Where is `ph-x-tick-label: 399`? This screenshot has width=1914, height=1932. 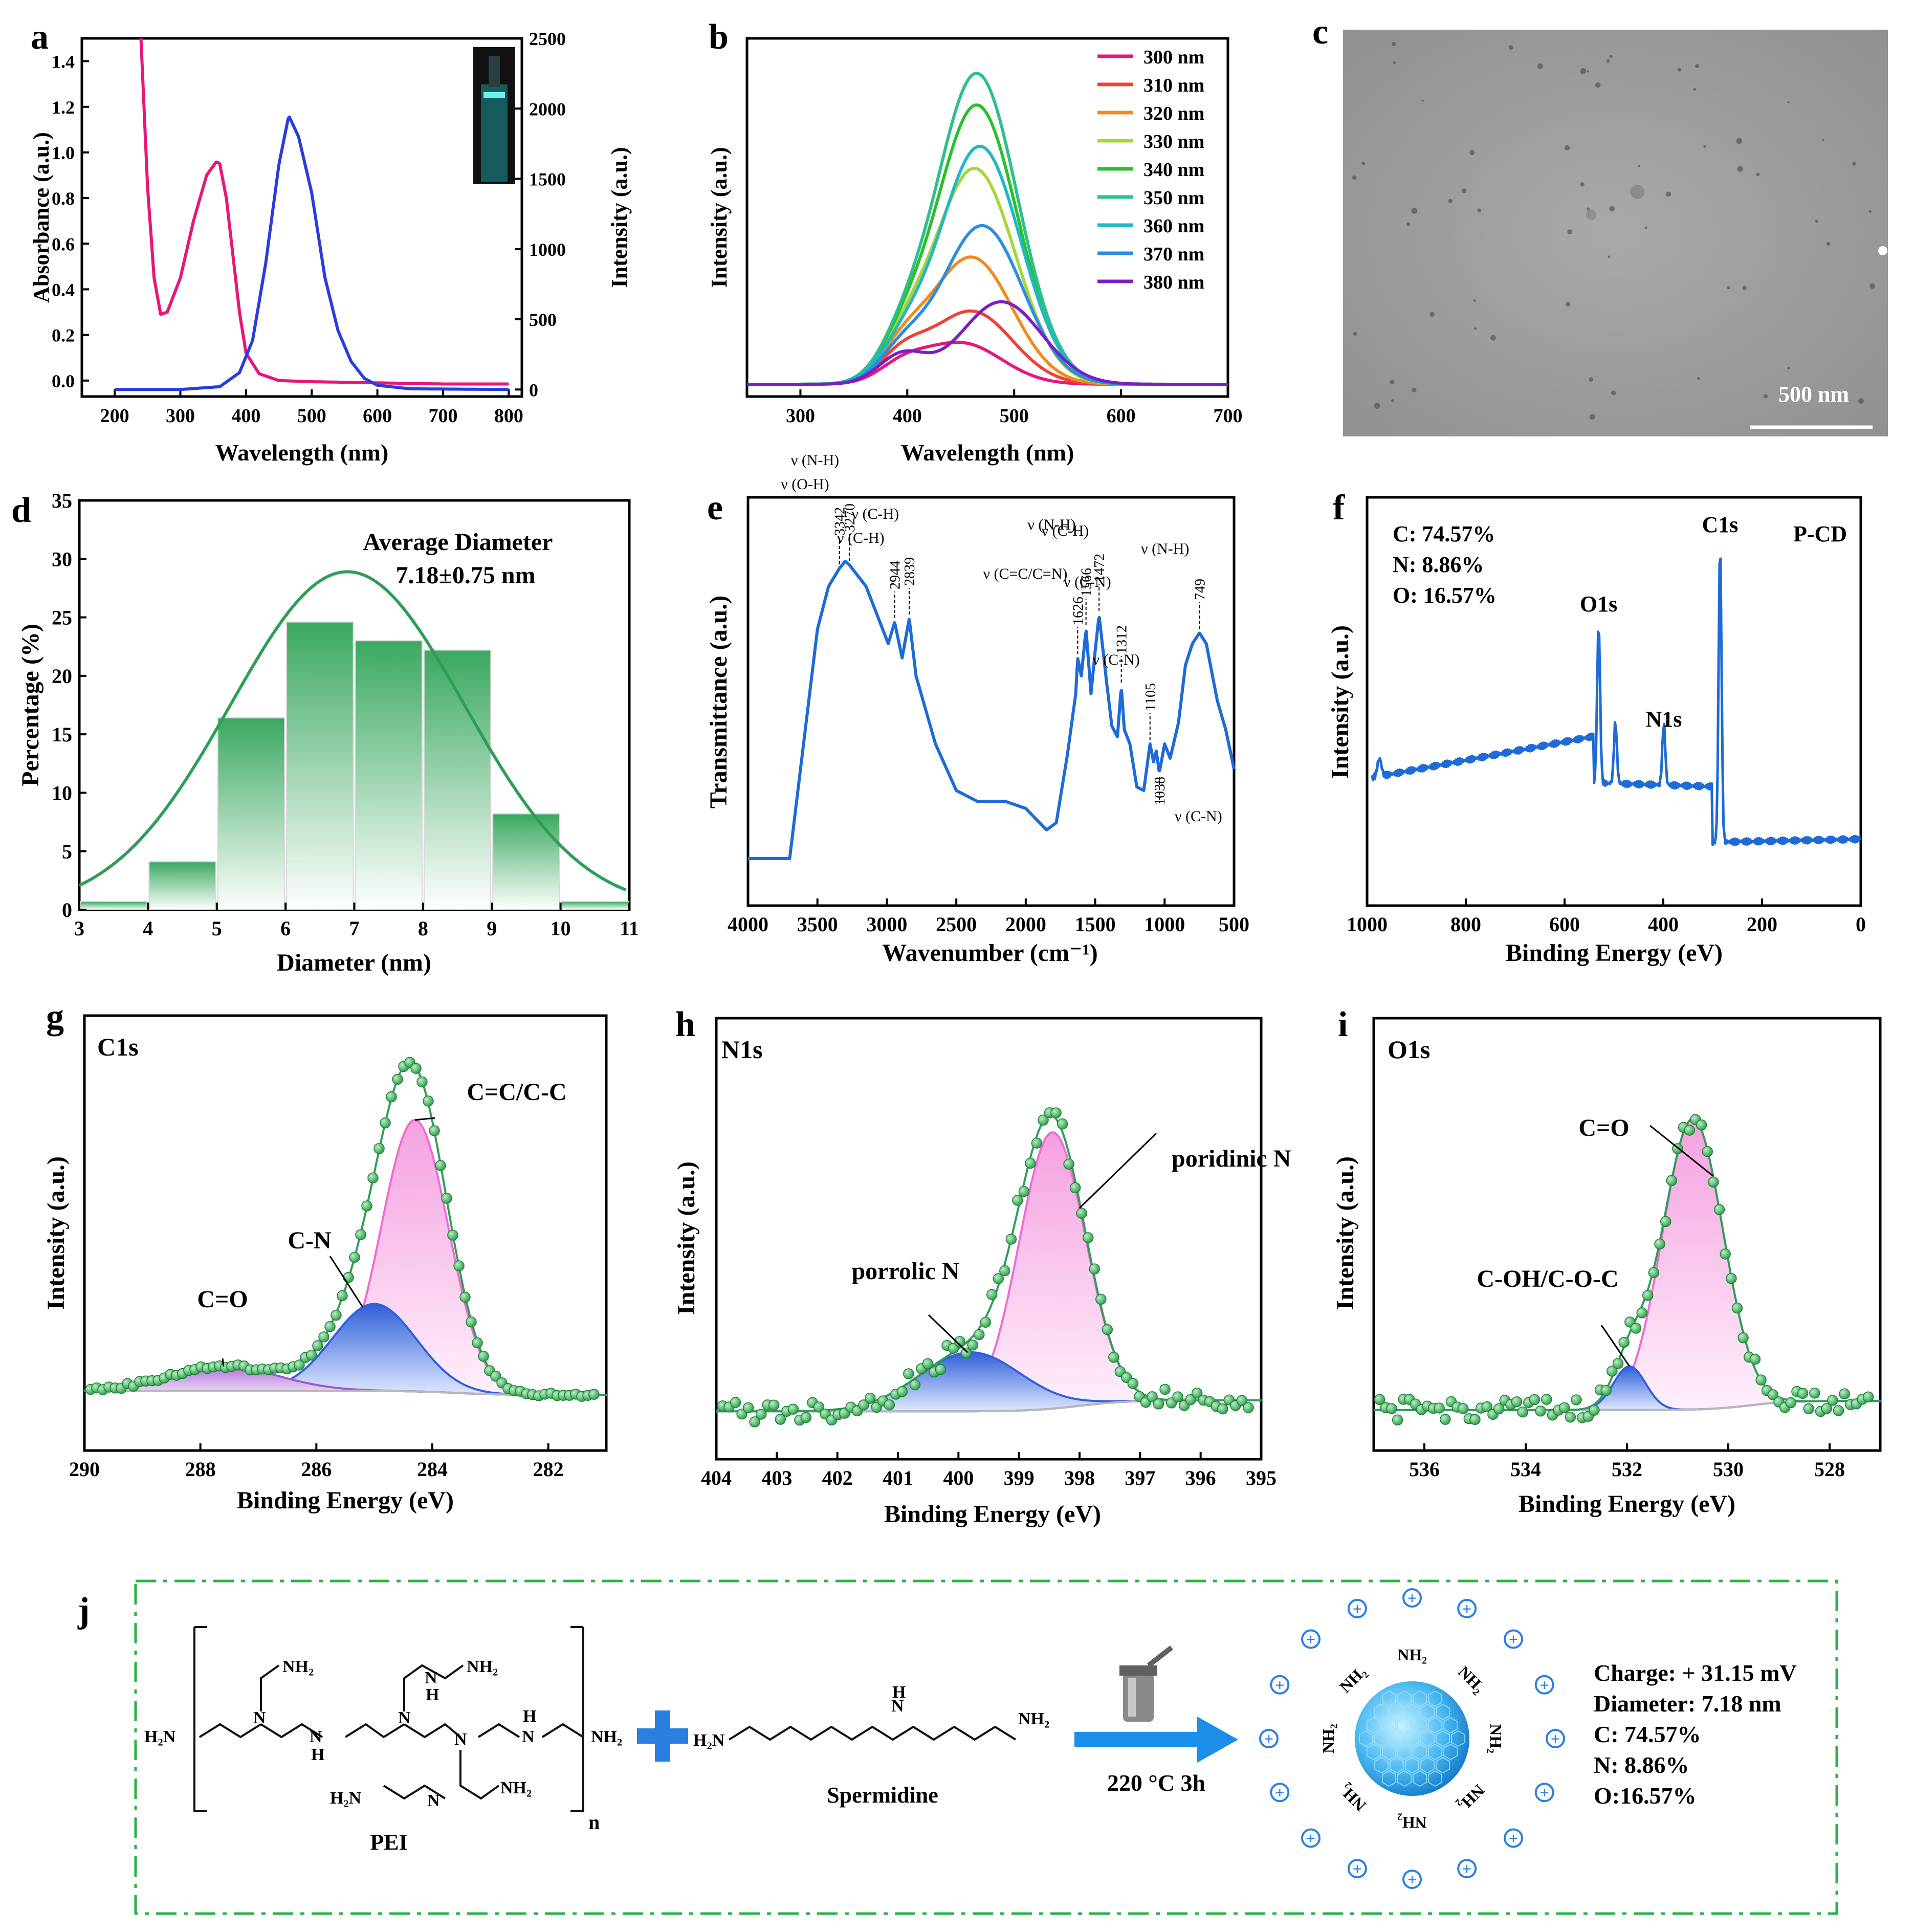 ph-x-tick-label: 399 is located at coordinates (1020, 1478).